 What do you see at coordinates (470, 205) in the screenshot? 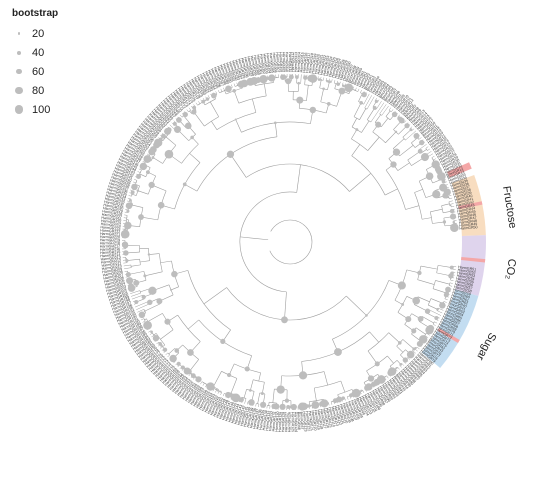
I see `highlight-band` at bounding box center [470, 205].